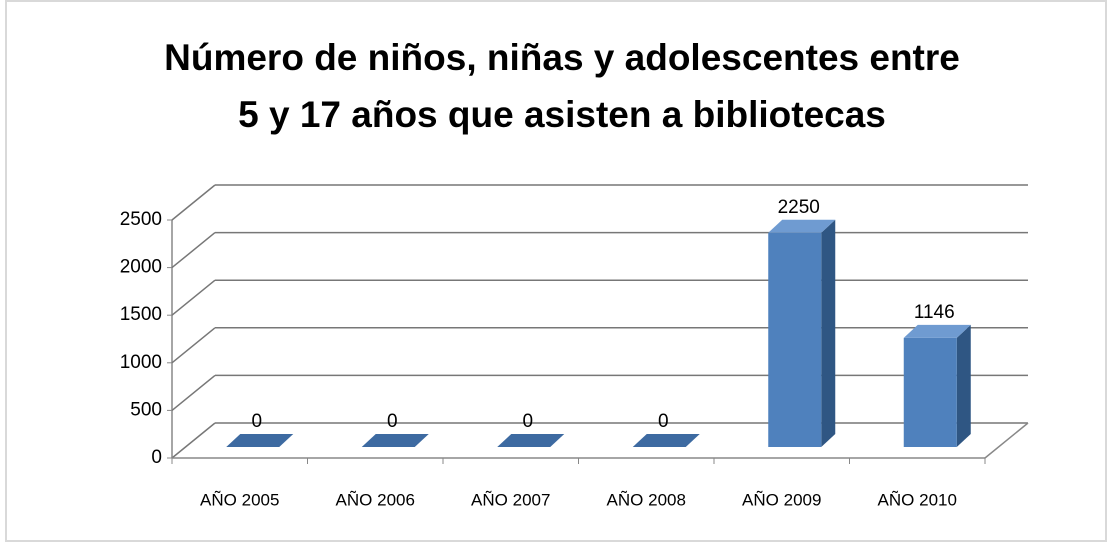 The image size is (1108, 543). What do you see at coordinates (141, 314) in the screenshot?
I see `y-tick-label: 1500` at bounding box center [141, 314].